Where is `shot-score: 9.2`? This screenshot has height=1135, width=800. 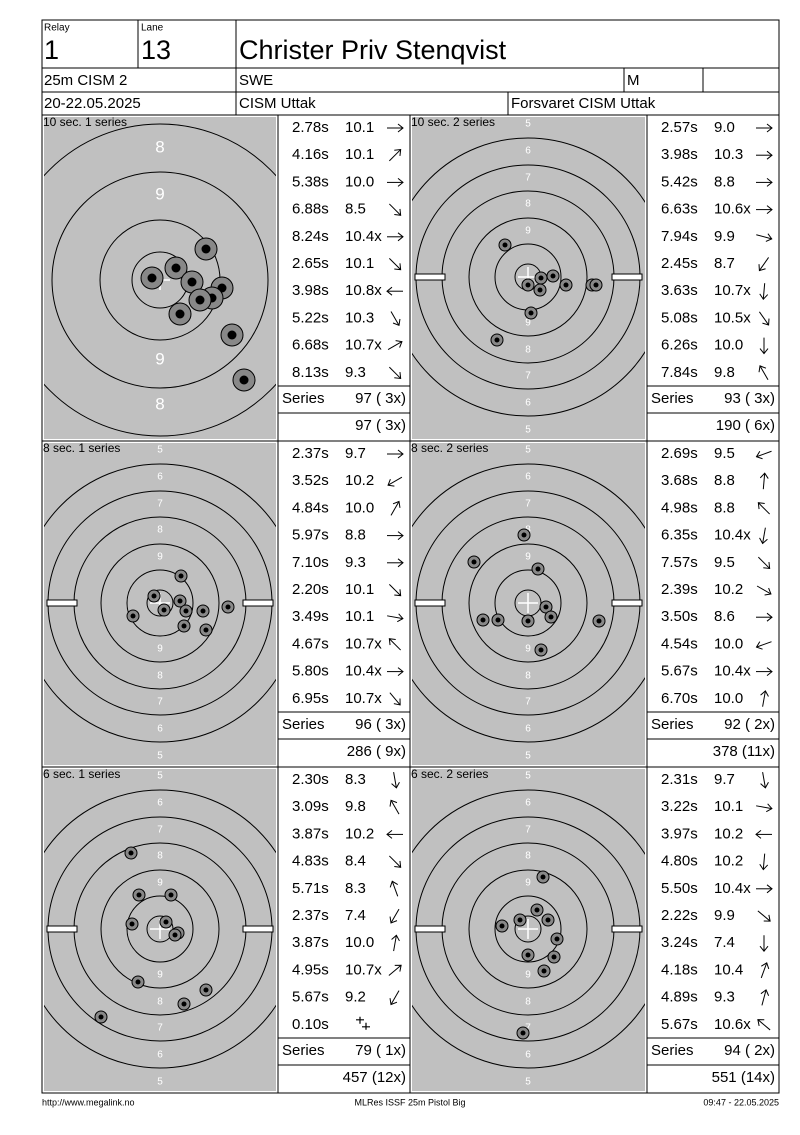 shot-score: 9.2 is located at coordinates (355, 997).